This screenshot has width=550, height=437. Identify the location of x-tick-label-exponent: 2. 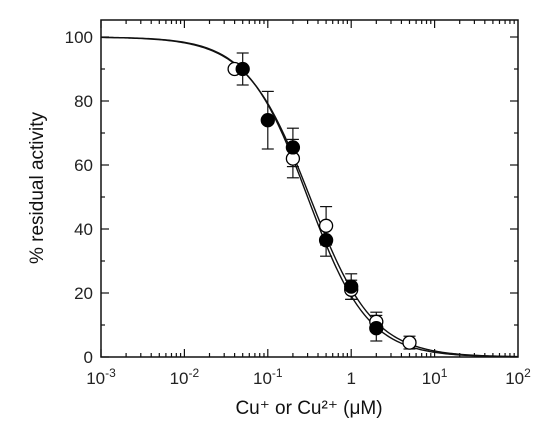
(527, 373).